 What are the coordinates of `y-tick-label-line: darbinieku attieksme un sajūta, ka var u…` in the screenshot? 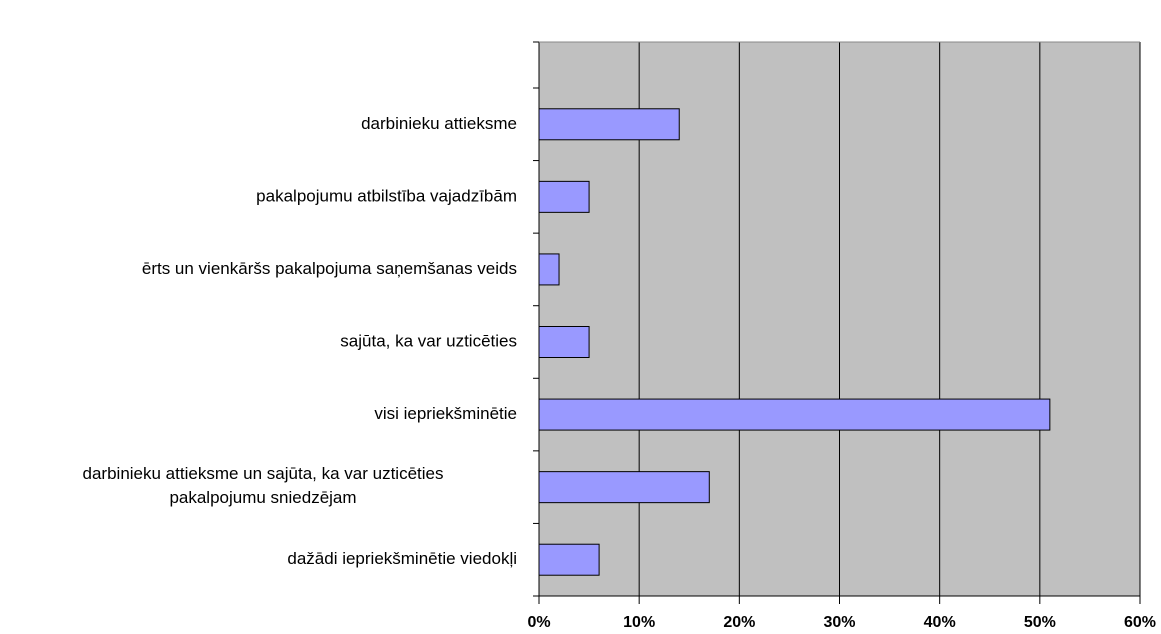 It's located at (263, 474).